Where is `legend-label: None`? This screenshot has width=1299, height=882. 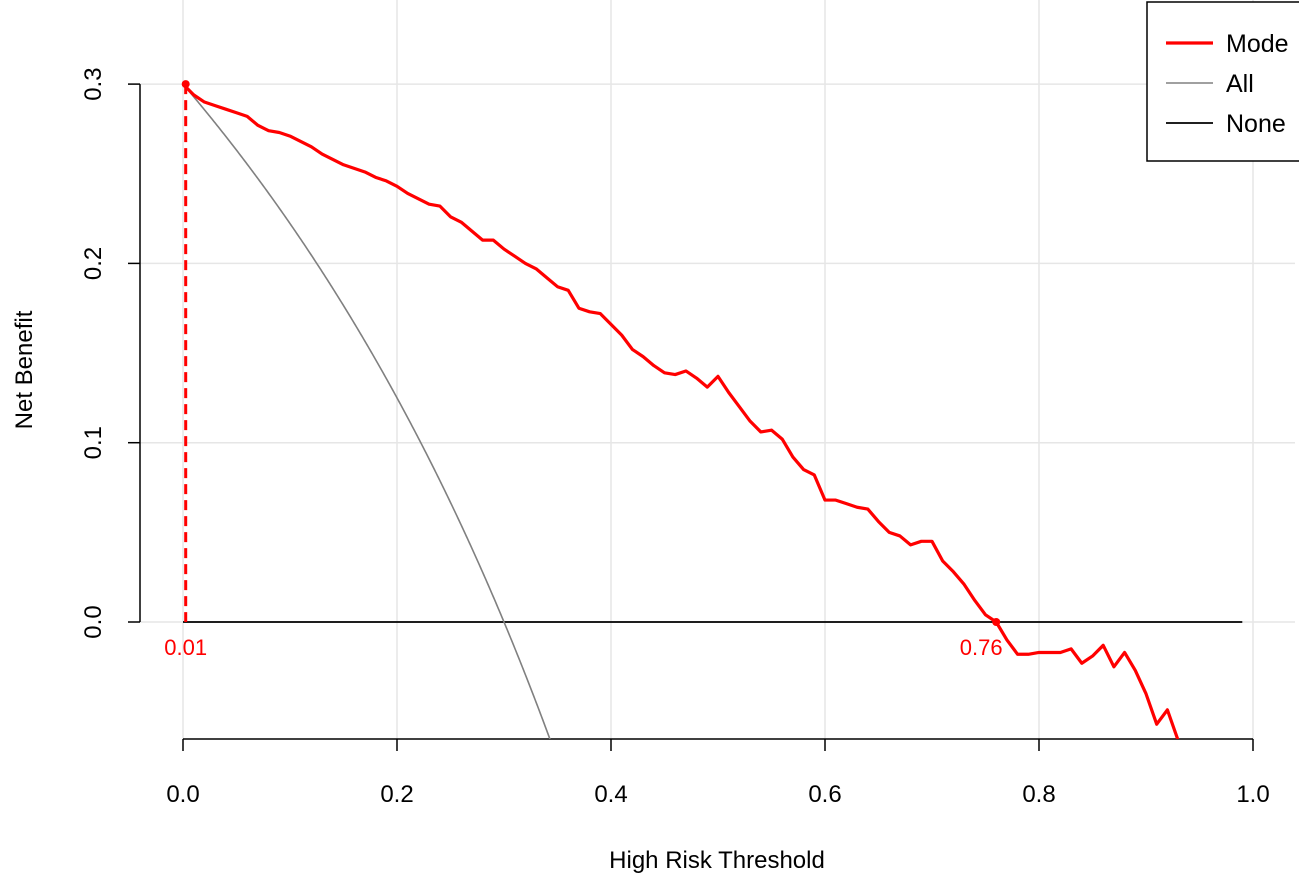 legend-label: None is located at coordinates (1256, 124).